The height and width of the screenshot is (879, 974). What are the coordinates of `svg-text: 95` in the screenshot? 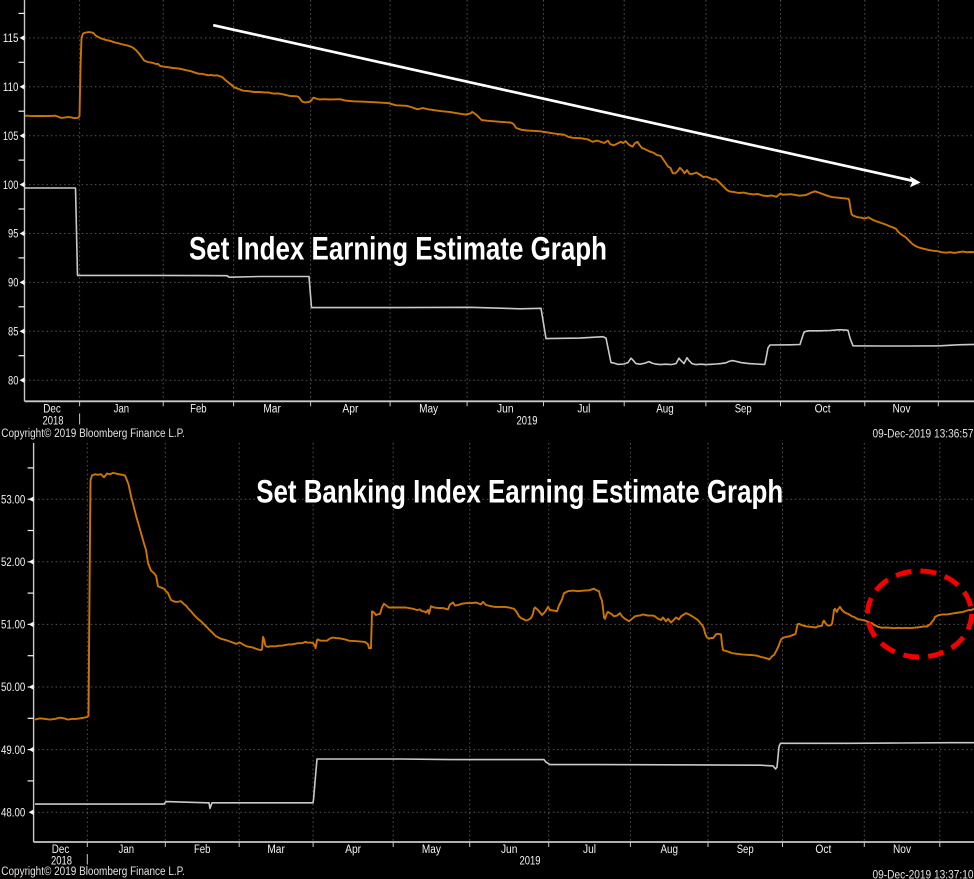 It's located at (13, 235).